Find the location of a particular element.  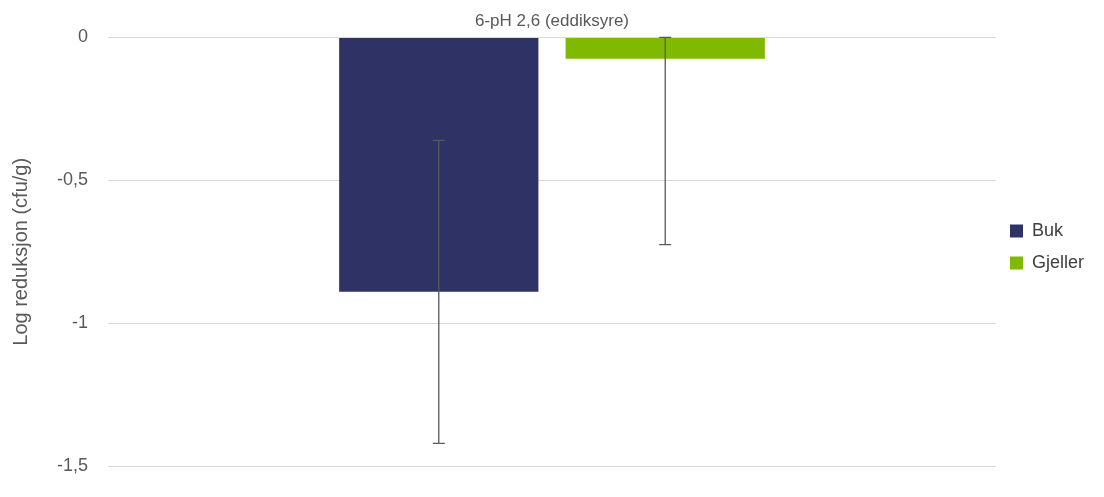

y-tick-label: -0,5 is located at coordinates (72, 179).